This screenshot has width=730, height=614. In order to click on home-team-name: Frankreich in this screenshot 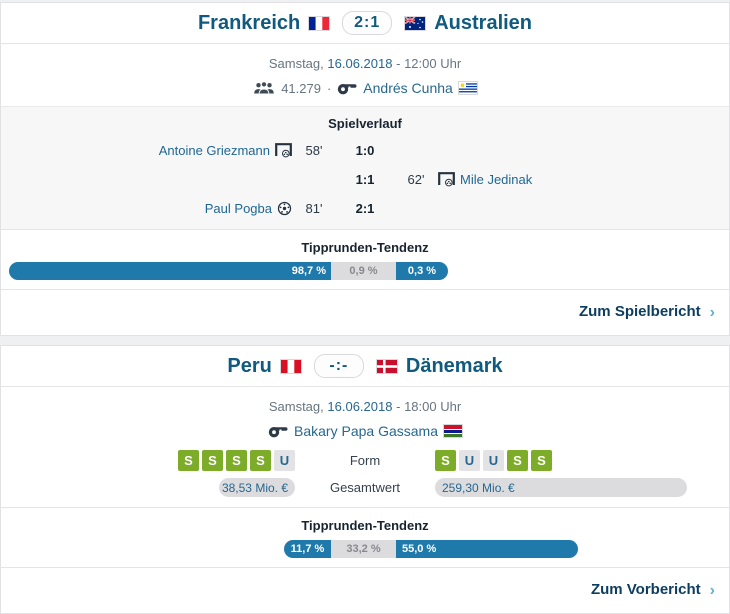, I will do `click(249, 22)`.